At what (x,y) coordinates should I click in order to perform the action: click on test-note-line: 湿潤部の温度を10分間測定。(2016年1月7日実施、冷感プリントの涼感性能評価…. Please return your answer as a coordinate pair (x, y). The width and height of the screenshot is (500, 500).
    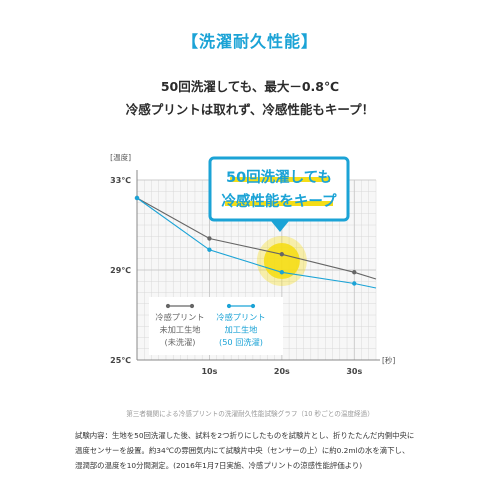
    Looking at the image, I should click on (219, 465).